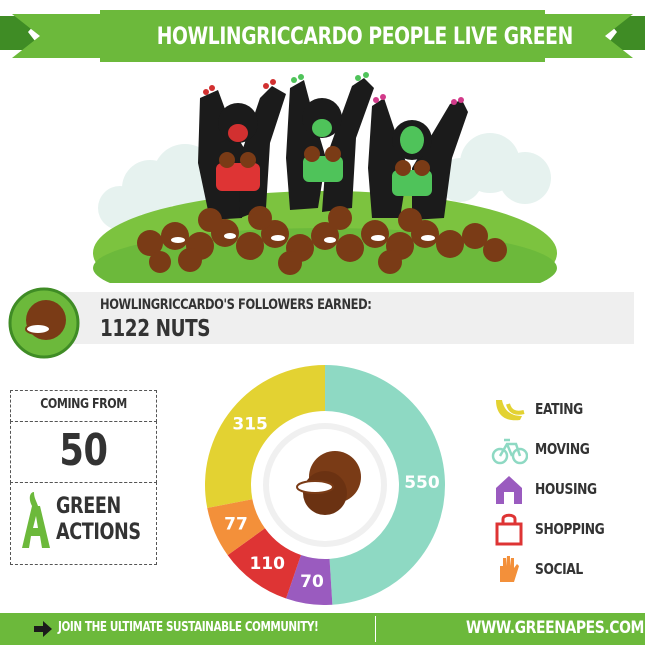 This screenshot has height=645, width=645. I want to click on earnings-band, so click(345, 318).